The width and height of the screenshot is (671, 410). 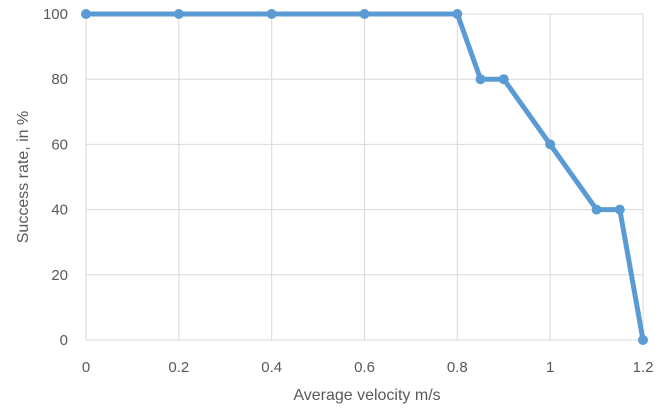 I want to click on x-tick-label: 1.2, so click(x=643, y=367).